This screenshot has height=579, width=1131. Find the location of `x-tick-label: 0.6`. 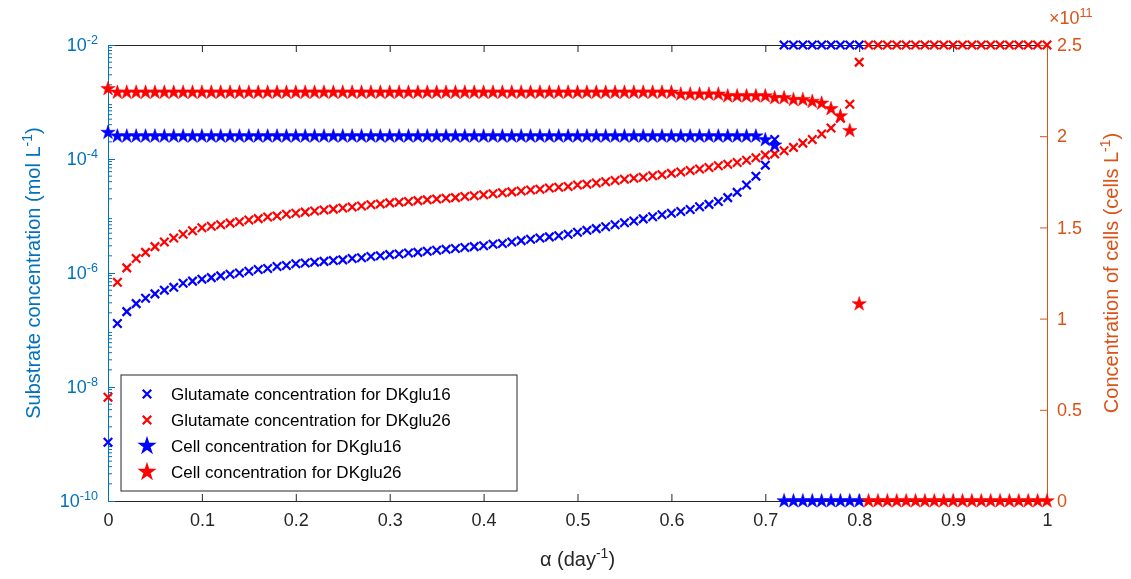

x-tick-label: 0.6 is located at coordinates (672, 519).